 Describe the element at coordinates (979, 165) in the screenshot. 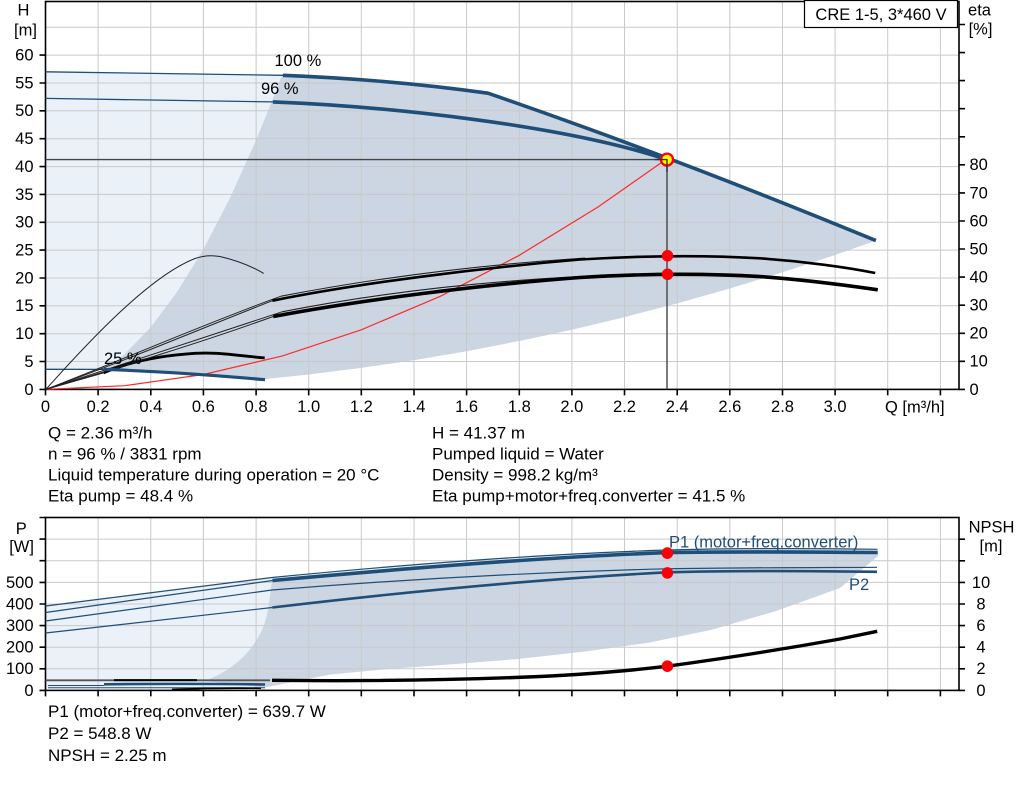

I see `svg-text: 80` at that location.